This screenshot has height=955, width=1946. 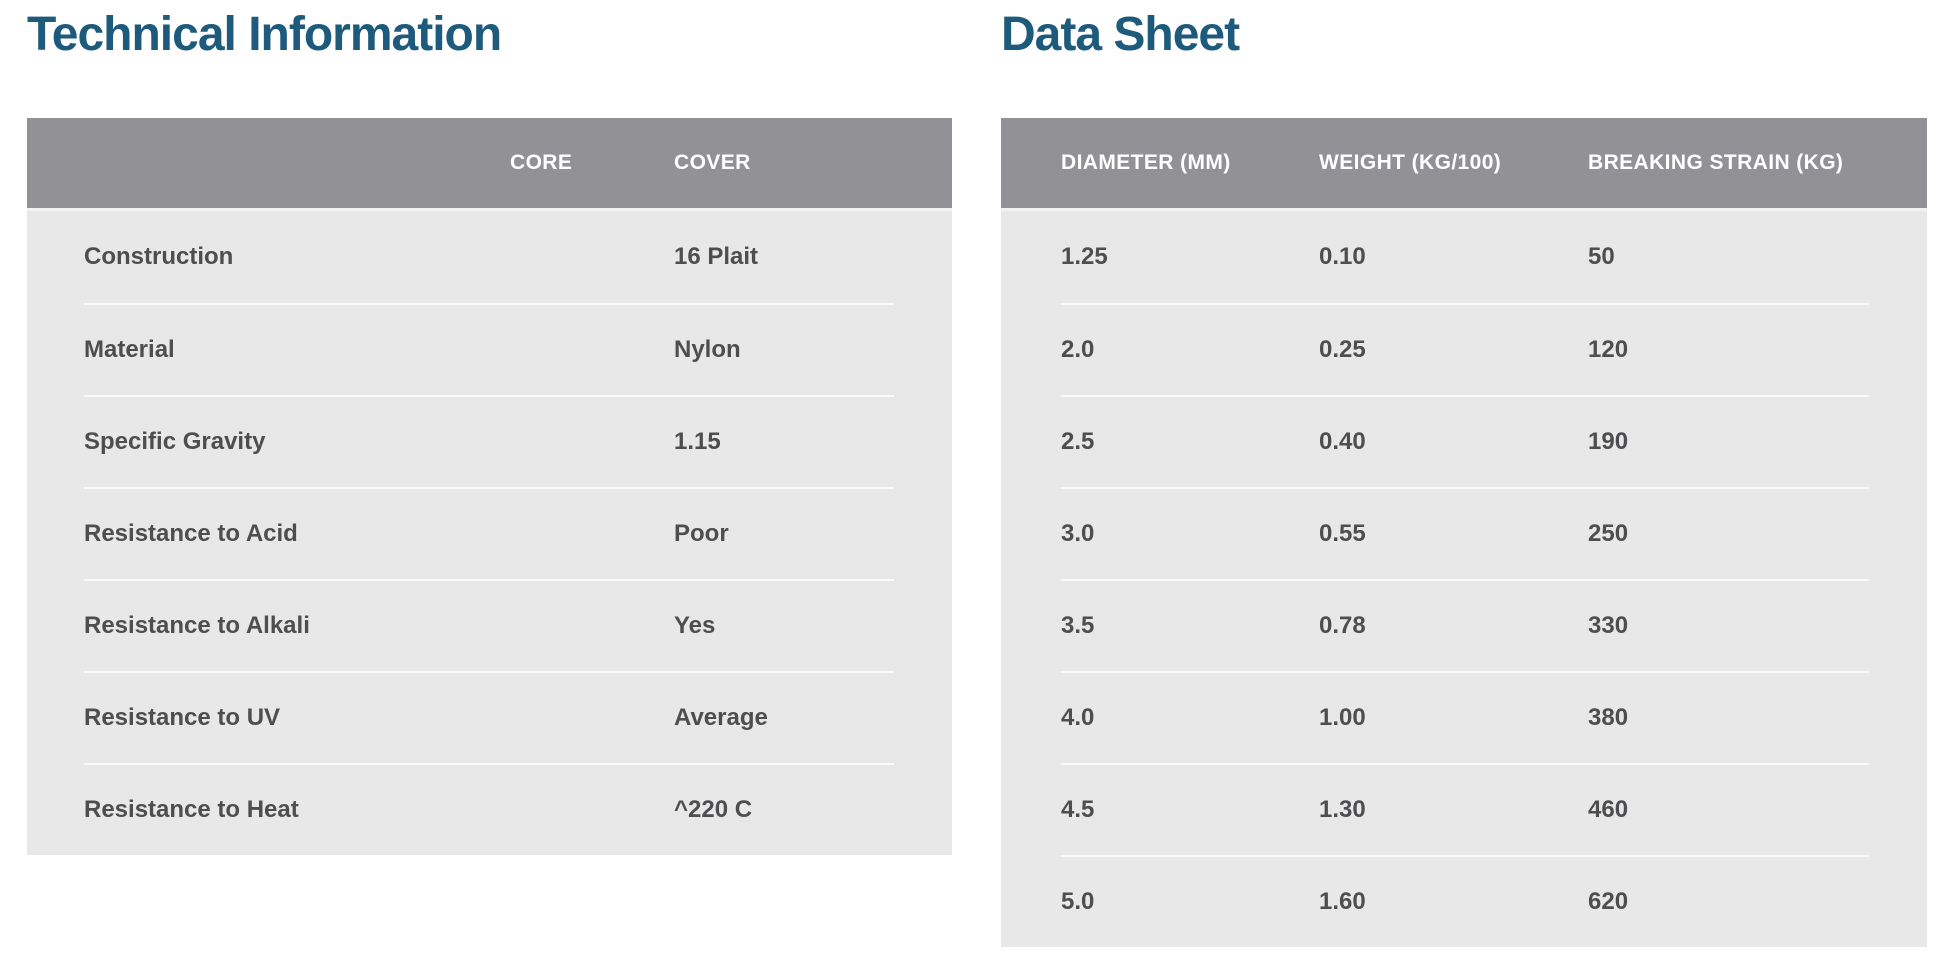 What do you see at coordinates (129, 349) in the screenshot?
I see `row-label: Material` at bounding box center [129, 349].